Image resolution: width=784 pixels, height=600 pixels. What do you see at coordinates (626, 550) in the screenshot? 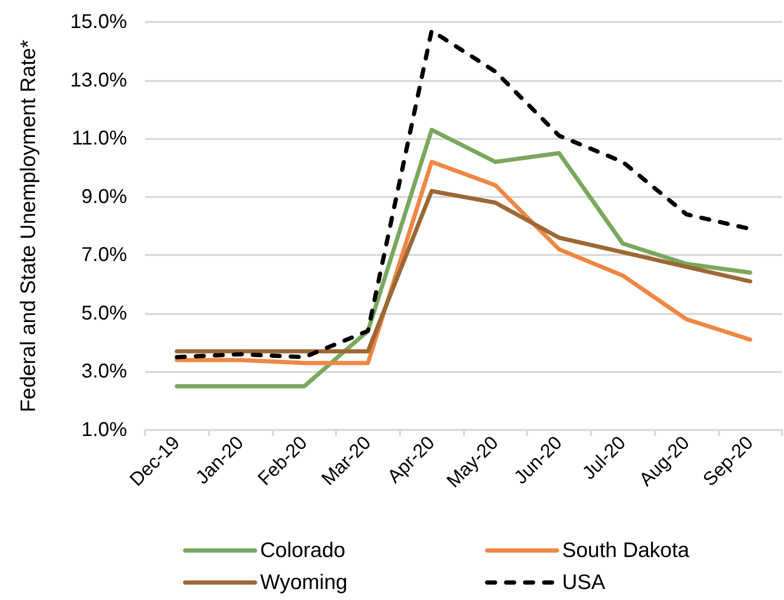
I see `legend-label: South Dakota` at bounding box center [626, 550].